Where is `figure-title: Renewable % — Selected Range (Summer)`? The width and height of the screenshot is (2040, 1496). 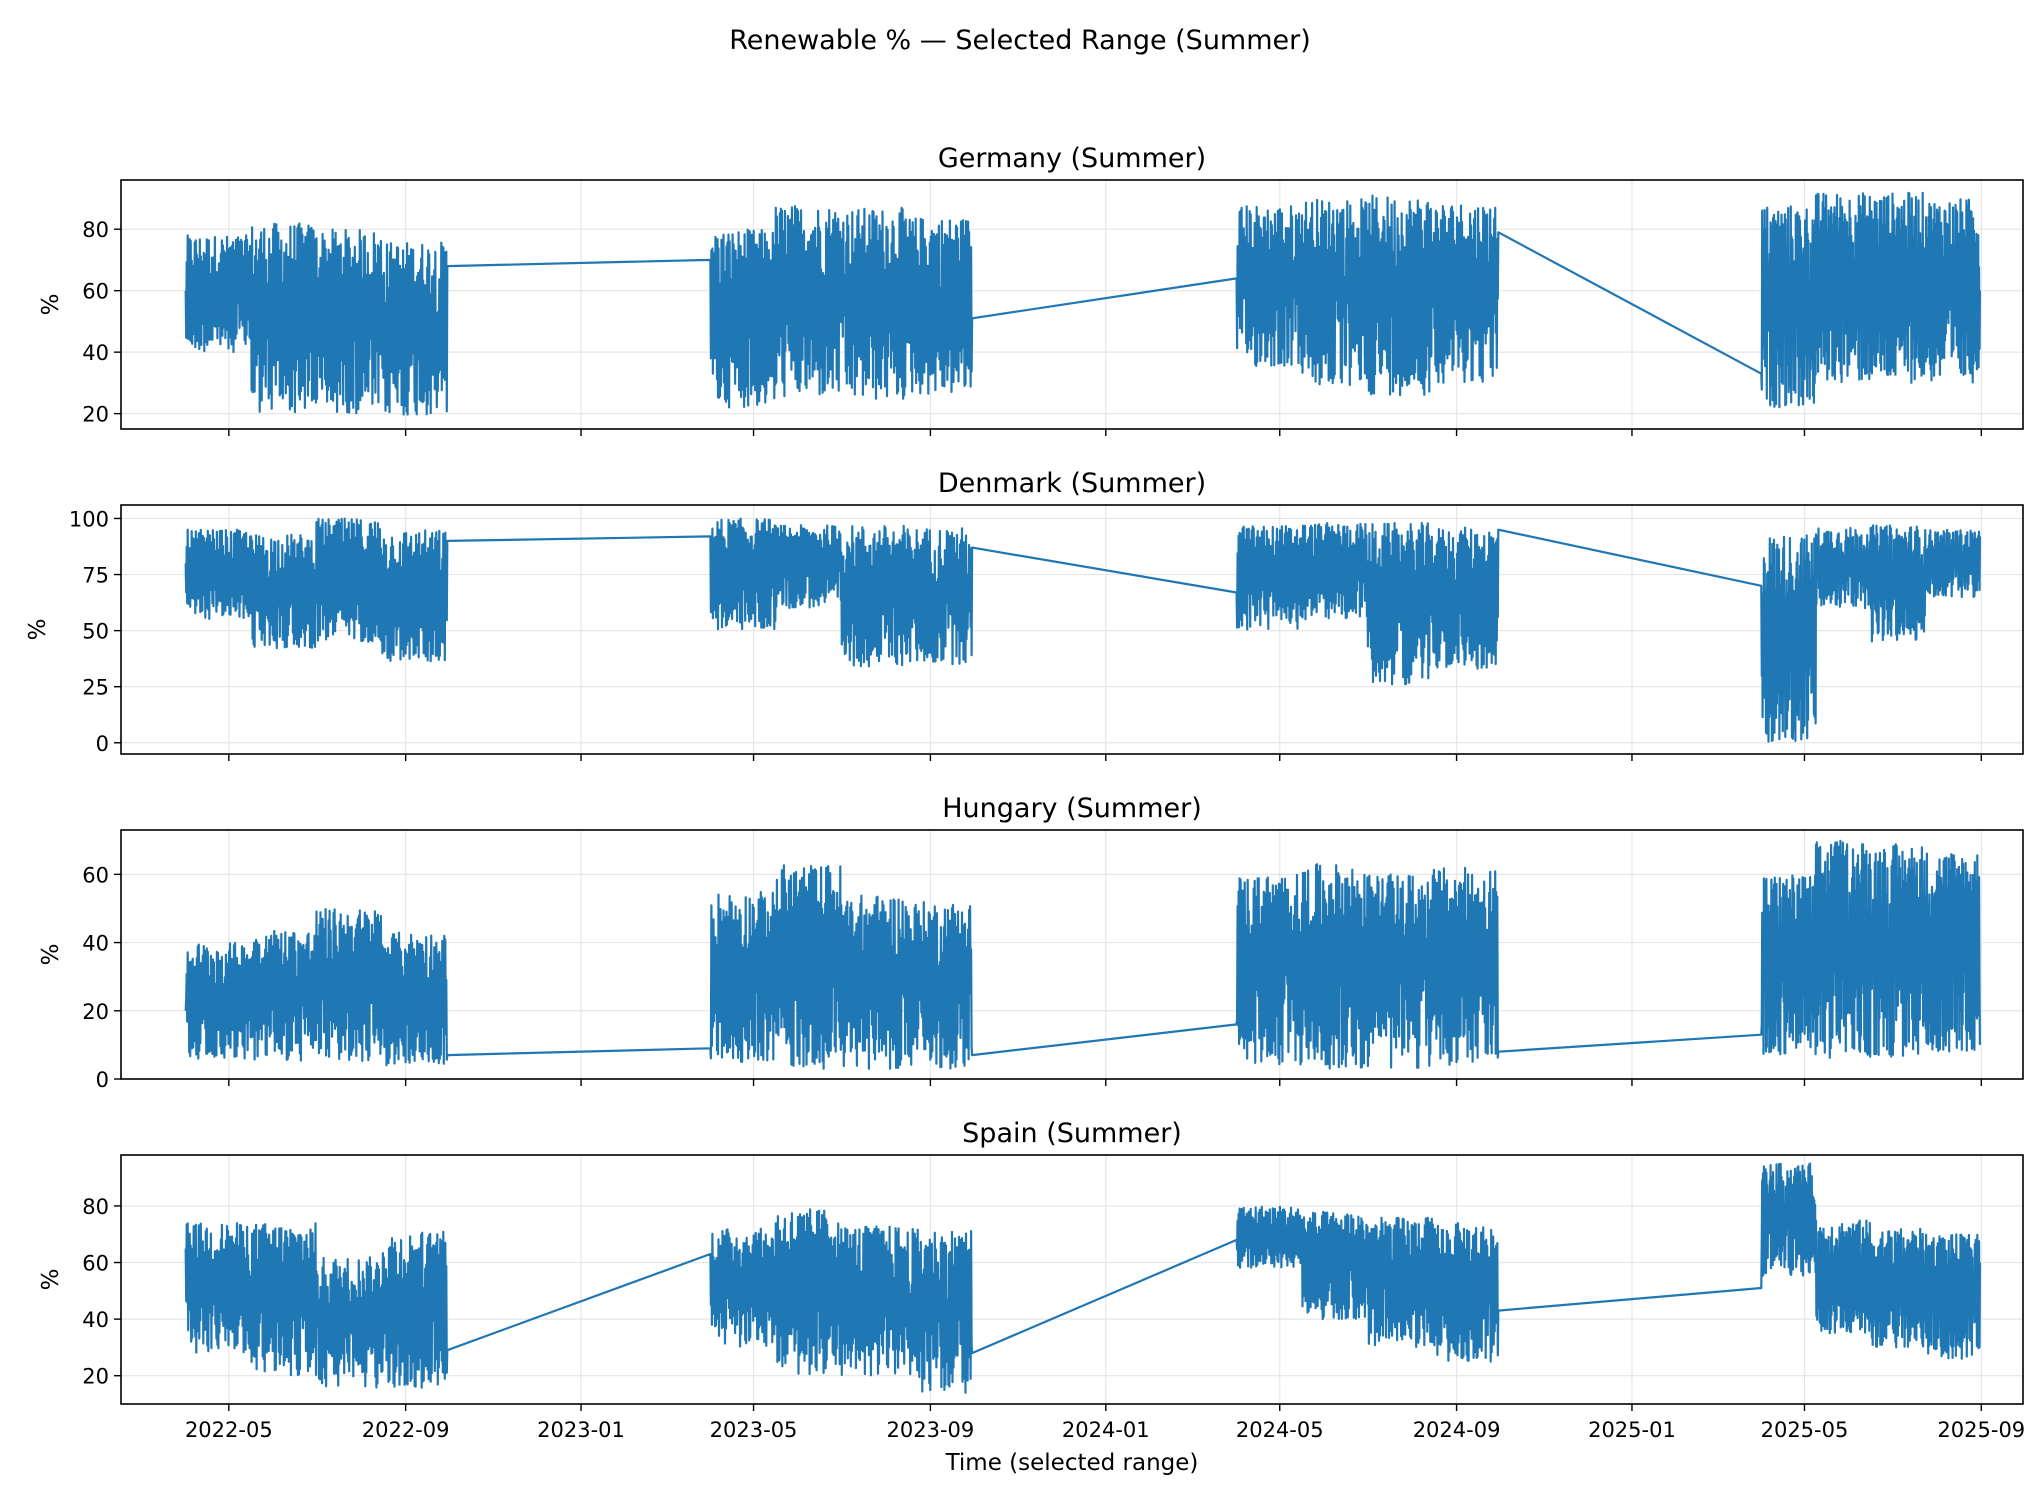 figure-title: Renewable % — Selected Range (Summer) is located at coordinates (1020, 40).